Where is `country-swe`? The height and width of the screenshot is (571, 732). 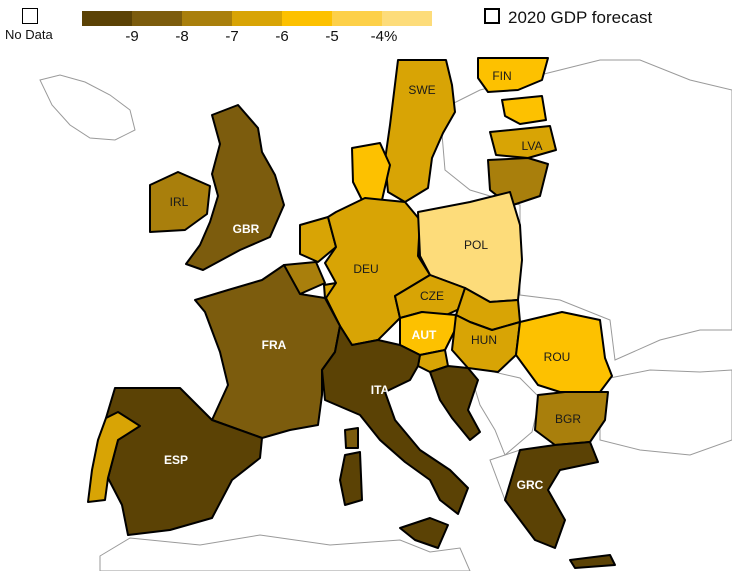 country-swe is located at coordinates (420, 131).